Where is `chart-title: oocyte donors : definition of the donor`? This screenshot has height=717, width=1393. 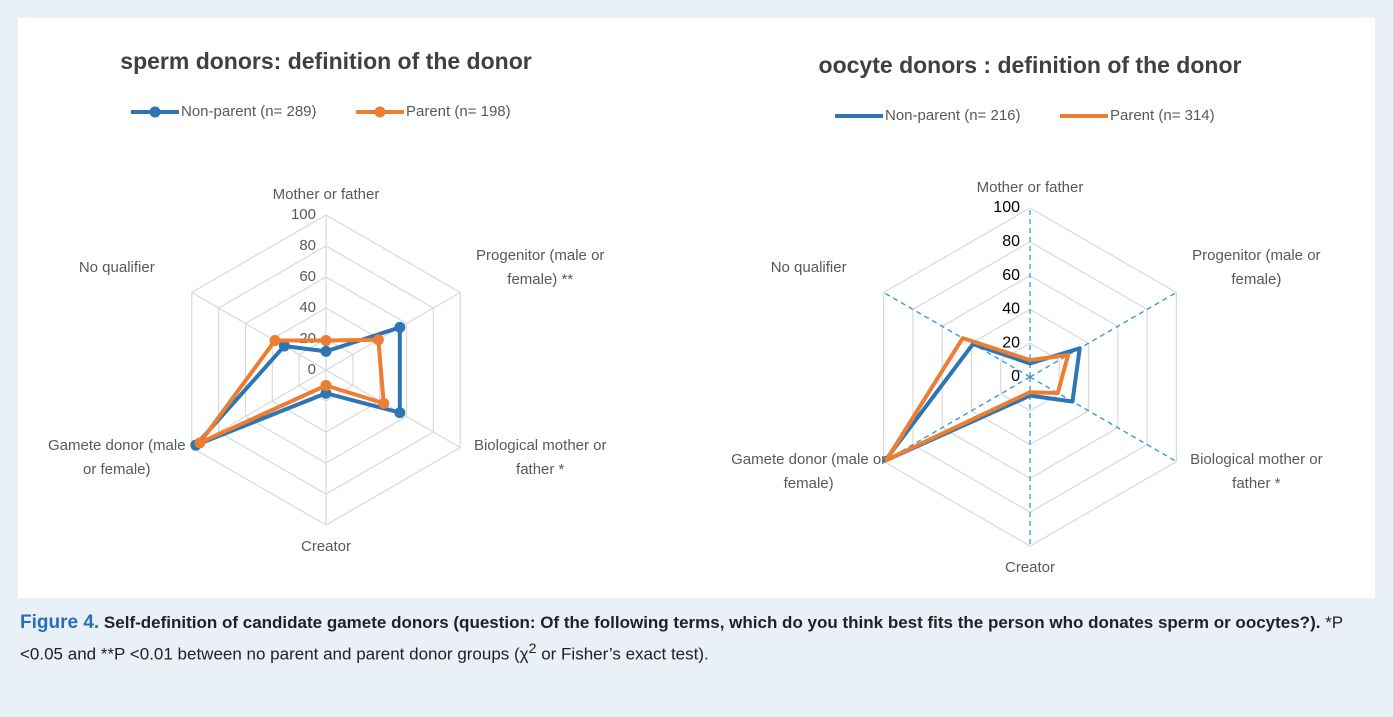
chart-title: oocyte donors : definition of the donor is located at coordinates (1030, 65).